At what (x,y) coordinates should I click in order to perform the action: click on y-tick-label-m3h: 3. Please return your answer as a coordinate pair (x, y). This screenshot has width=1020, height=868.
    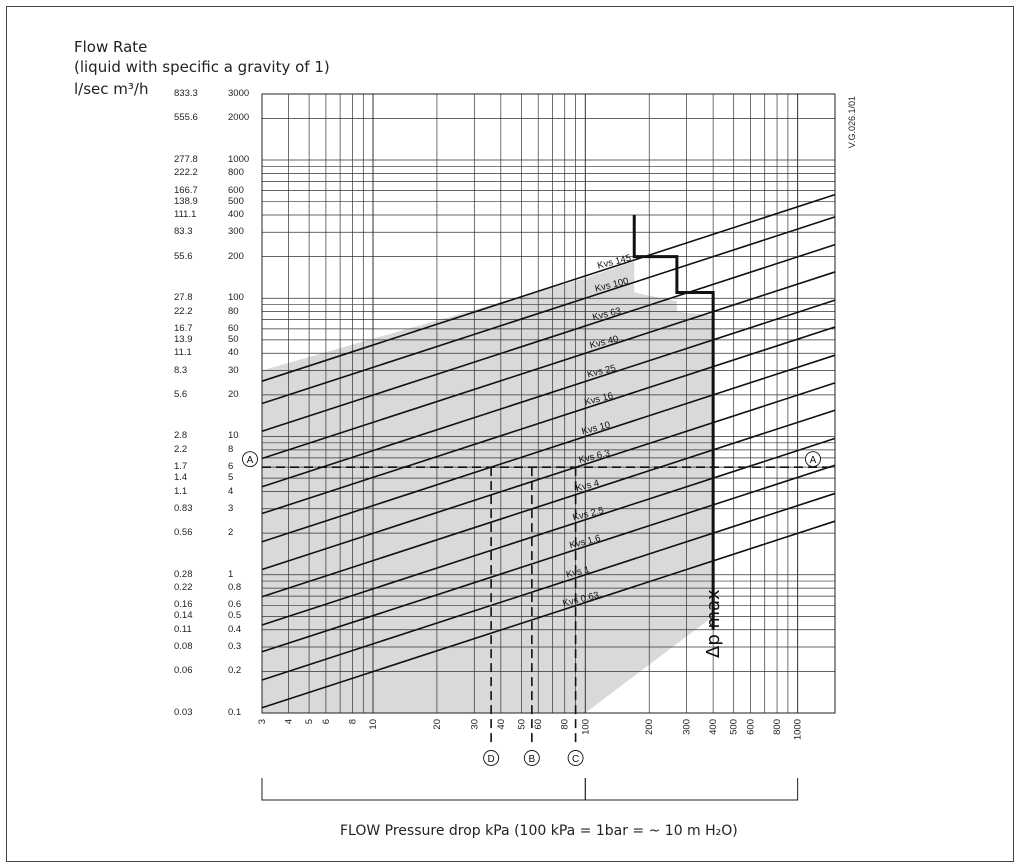
    Looking at the image, I should click on (231, 508).